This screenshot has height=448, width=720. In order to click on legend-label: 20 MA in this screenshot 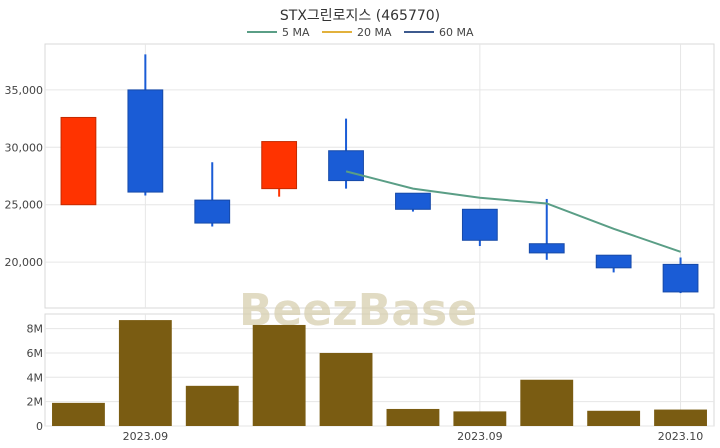, I will do `click(374, 32)`.